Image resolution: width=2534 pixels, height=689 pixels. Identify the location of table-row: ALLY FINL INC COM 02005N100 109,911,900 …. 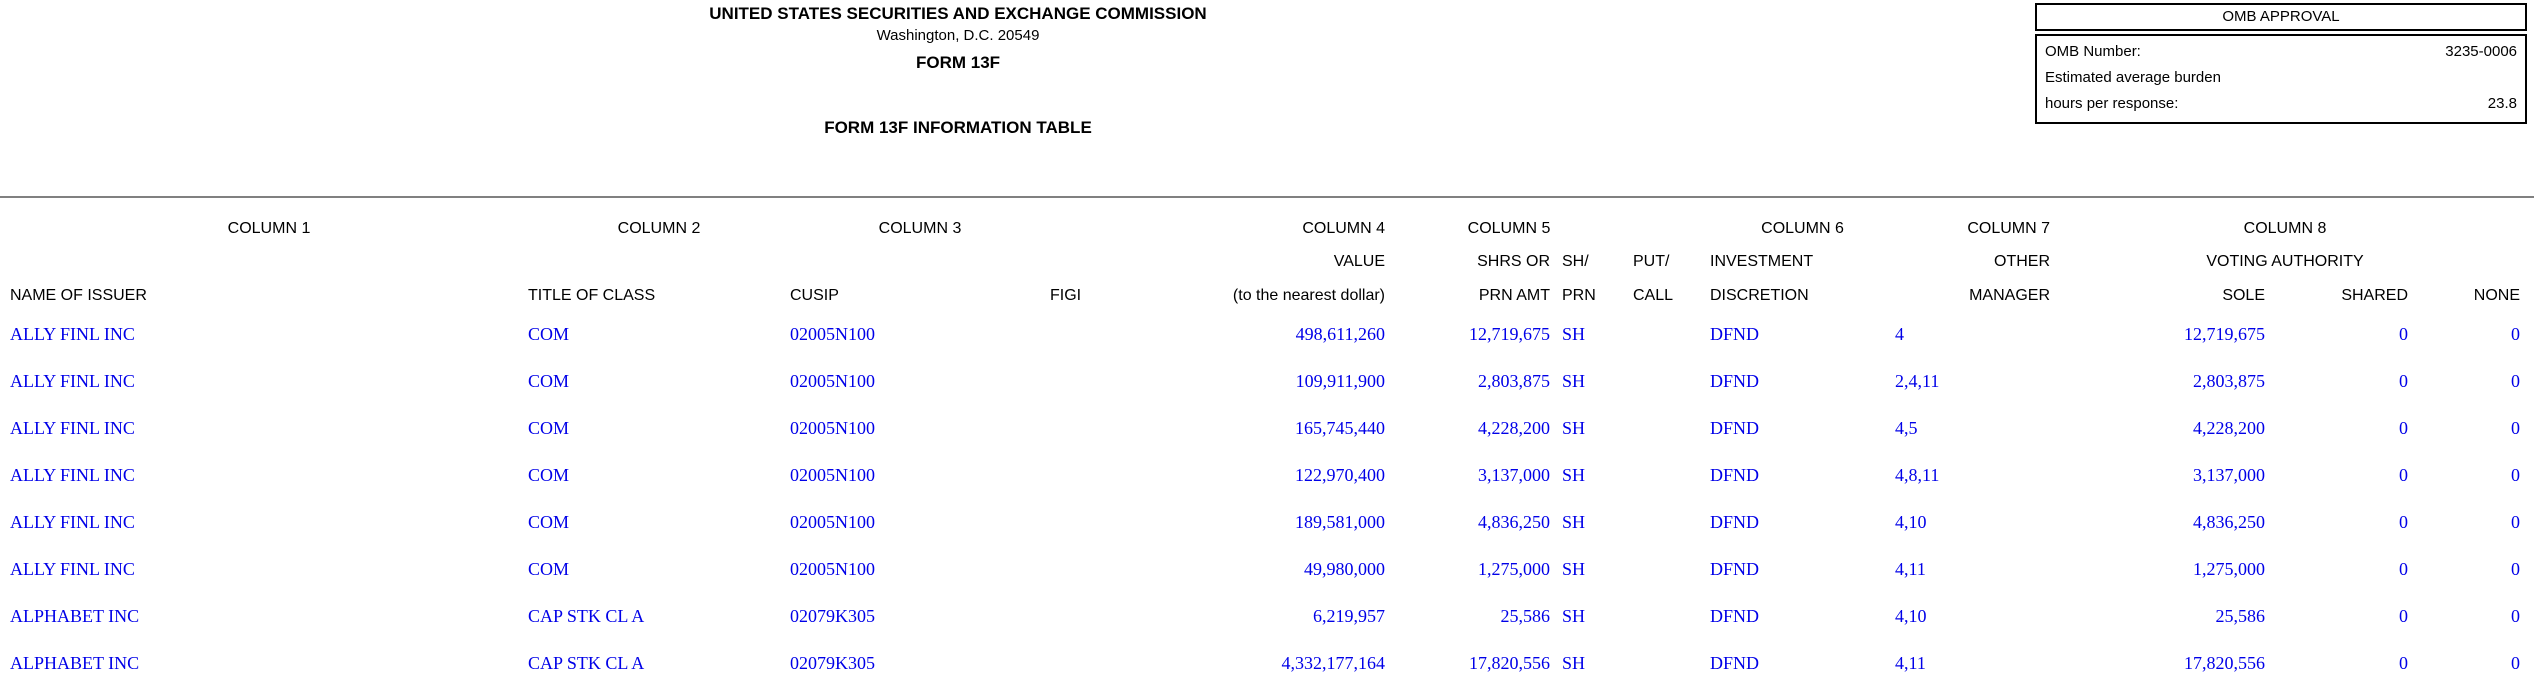
(1267, 381).